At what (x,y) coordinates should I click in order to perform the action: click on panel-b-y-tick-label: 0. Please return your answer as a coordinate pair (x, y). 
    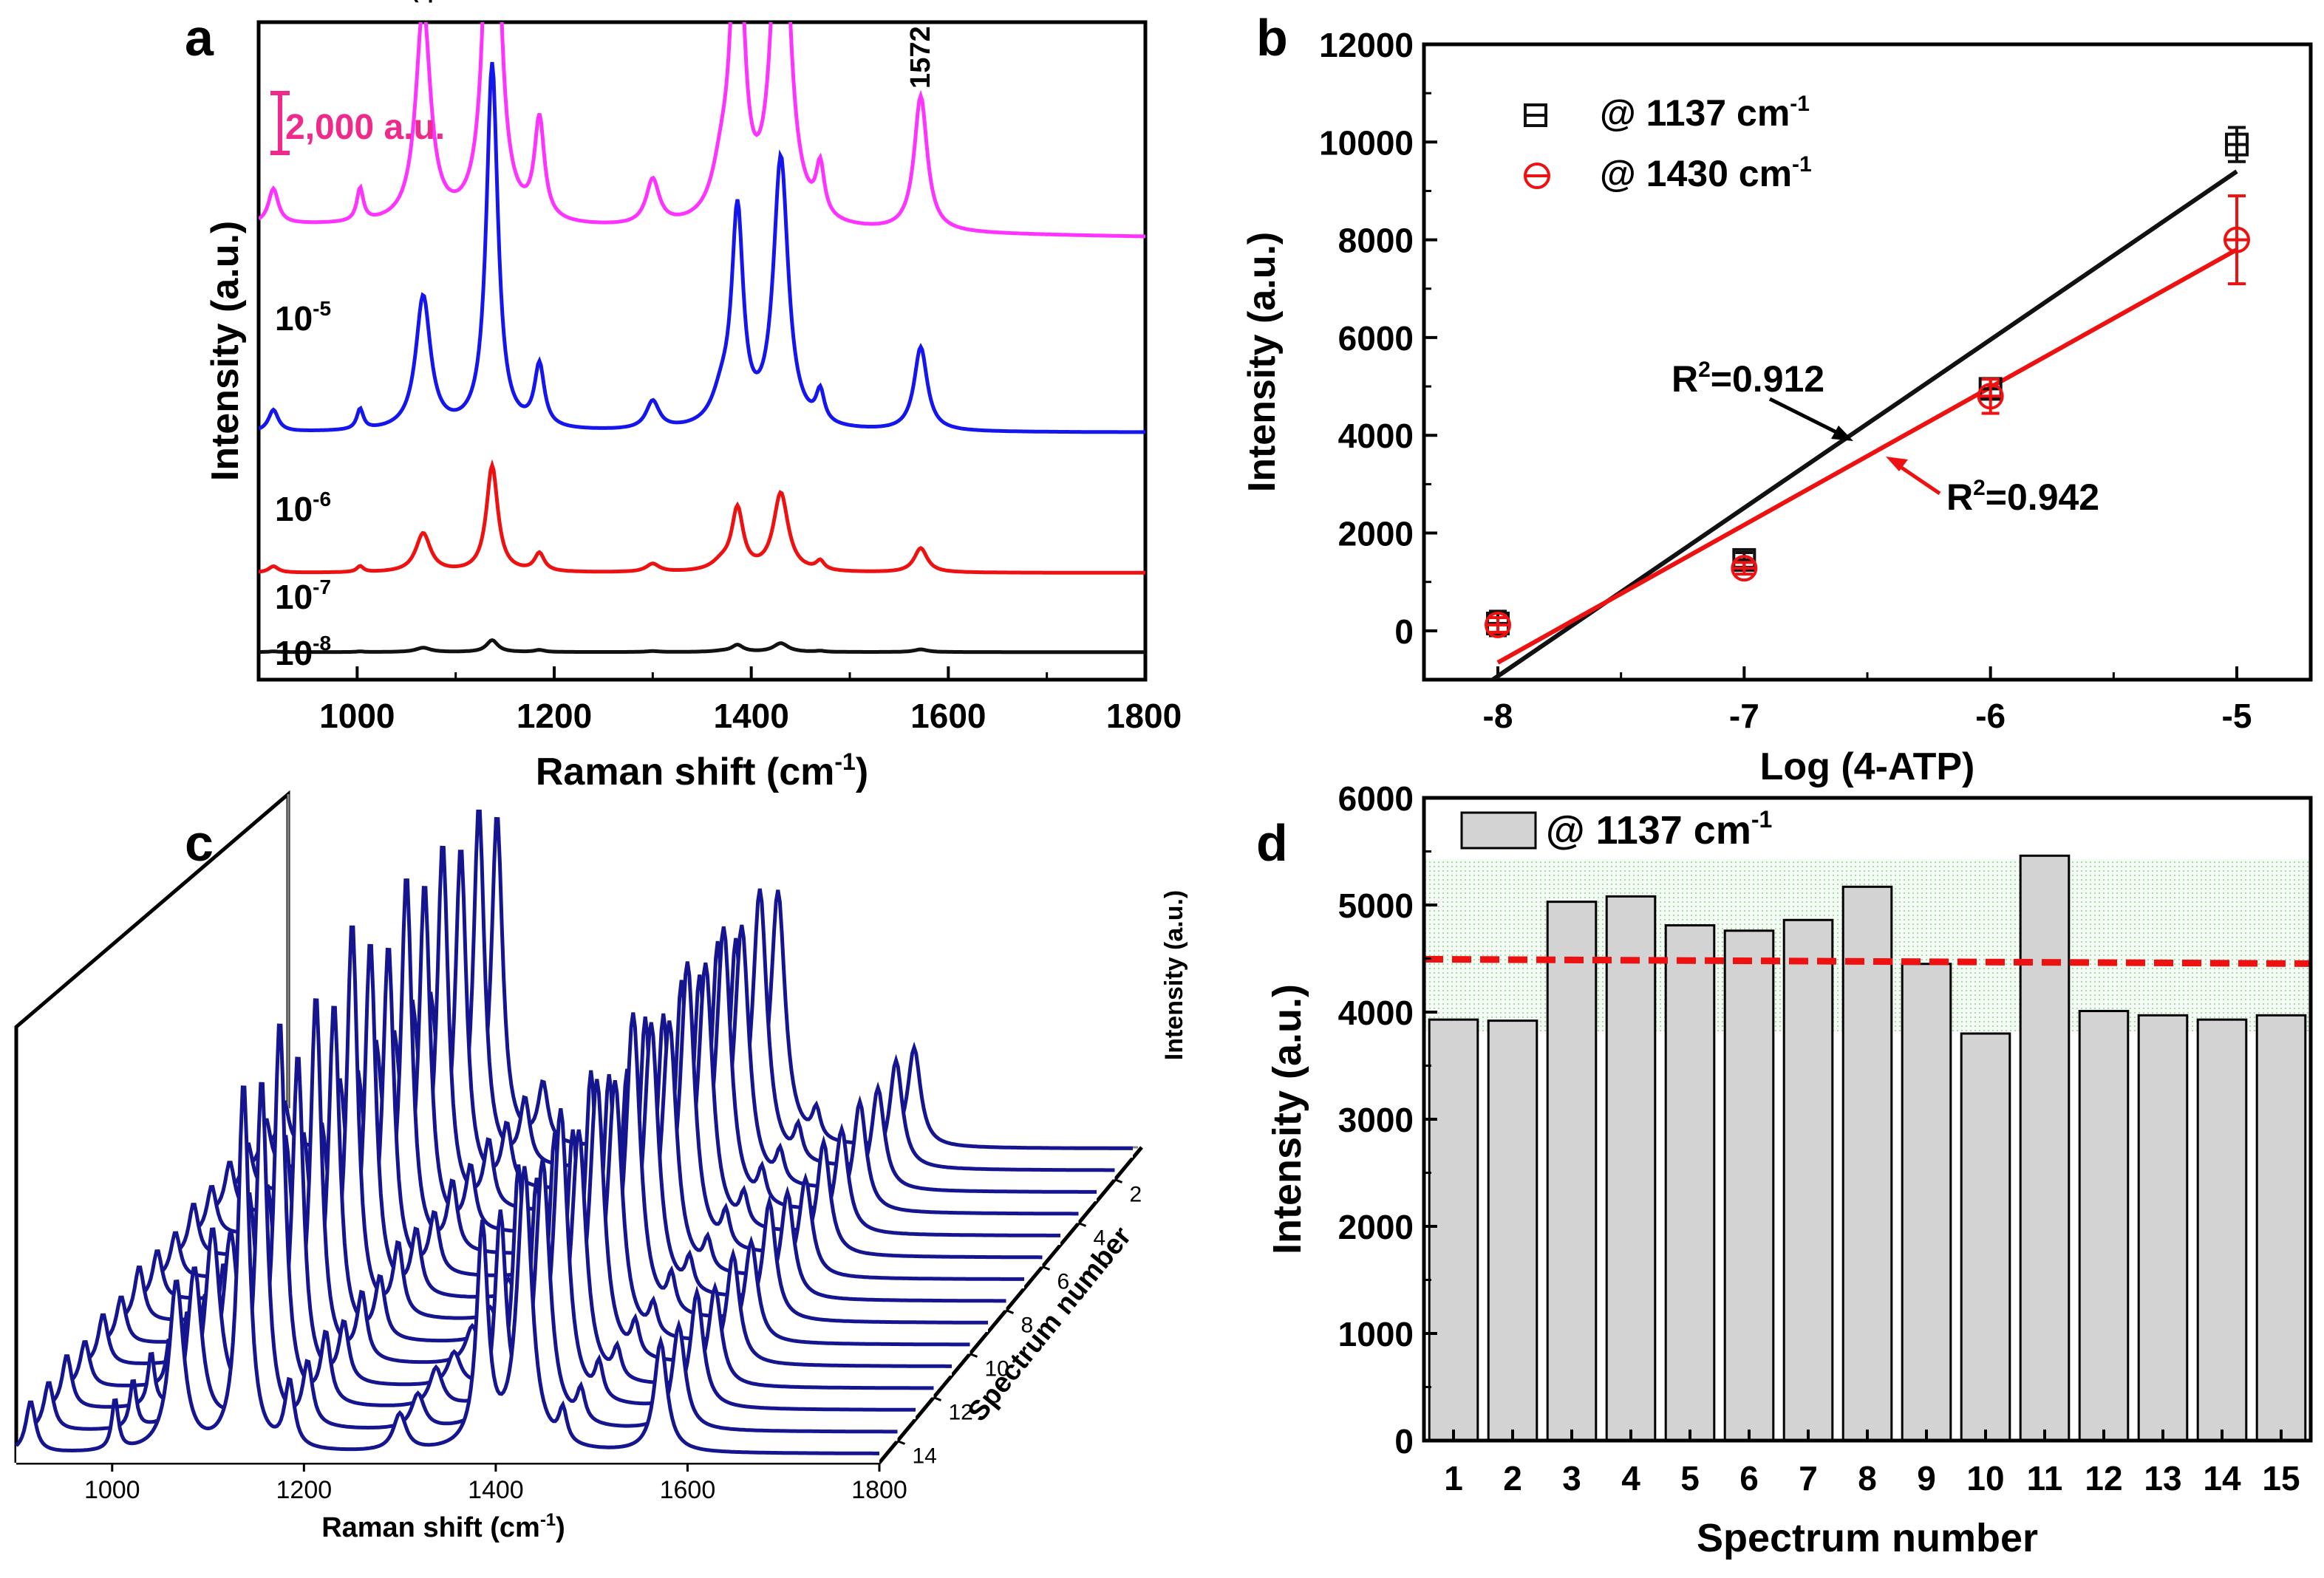
    Looking at the image, I should click on (1404, 631).